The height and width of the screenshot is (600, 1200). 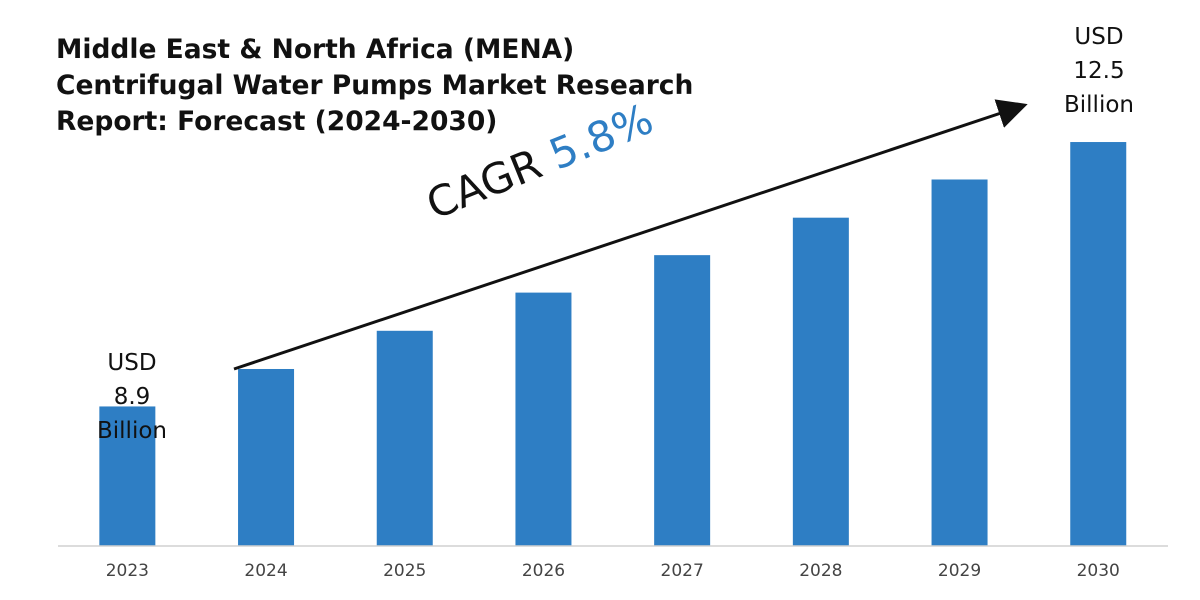 I want to click on x-tick-label: 2027, so click(x=682, y=571).